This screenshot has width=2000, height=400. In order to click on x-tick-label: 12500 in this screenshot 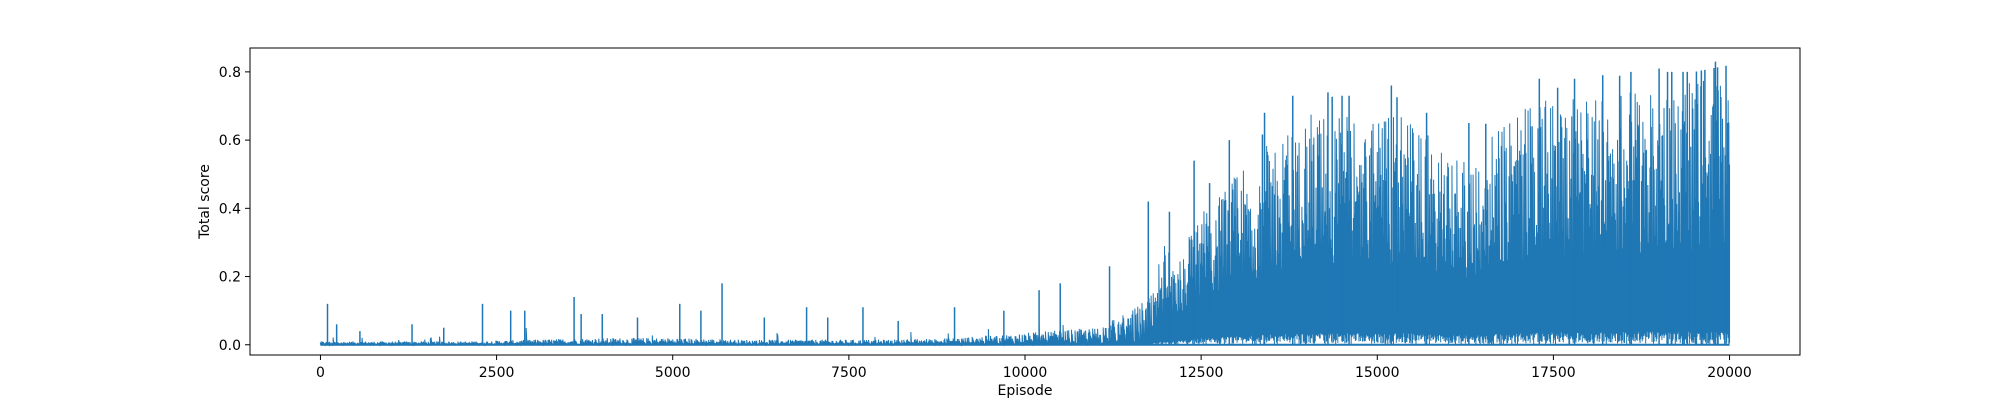, I will do `click(1201, 373)`.